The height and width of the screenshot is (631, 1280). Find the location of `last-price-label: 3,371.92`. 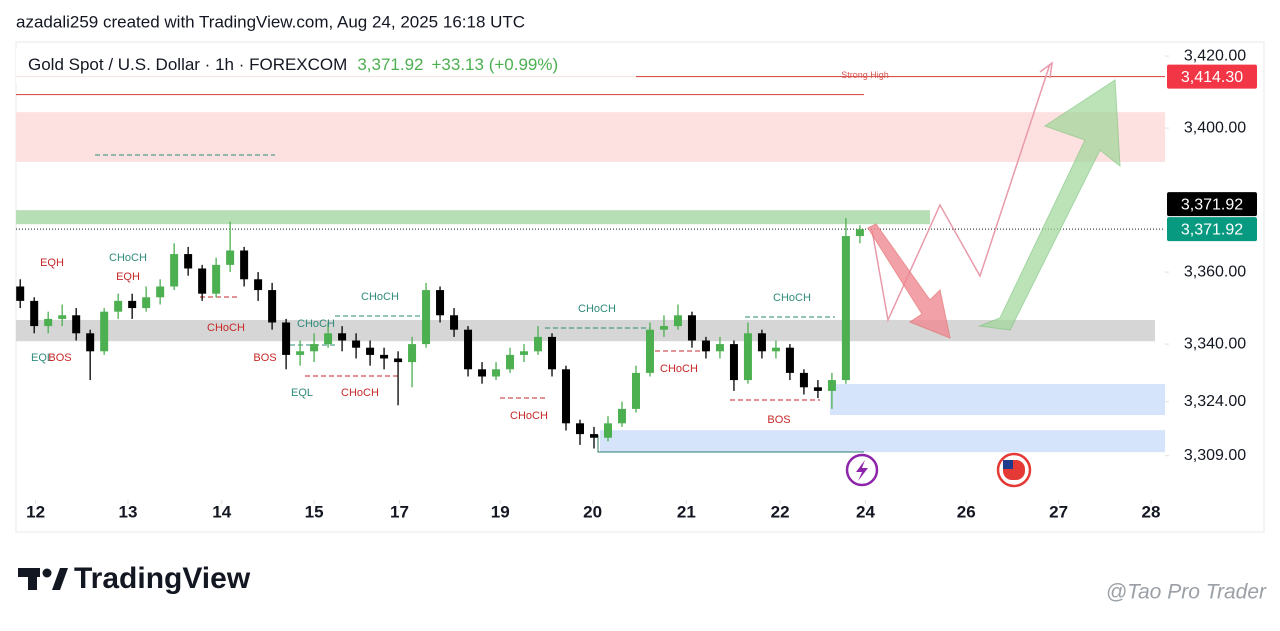

last-price-label: 3,371.92 is located at coordinates (1212, 229).